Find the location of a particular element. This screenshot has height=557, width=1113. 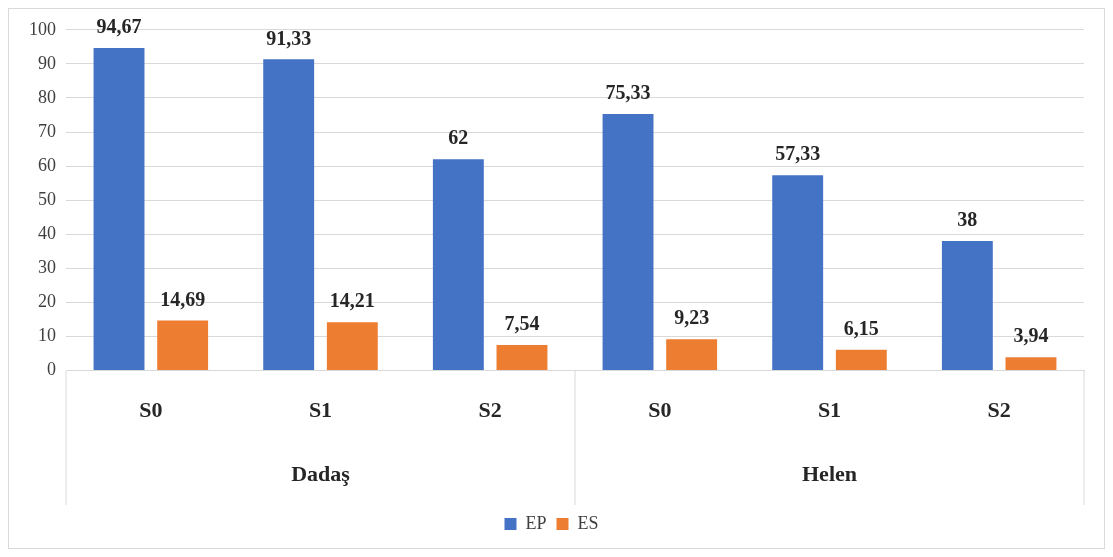

y-tick-label: 50 is located at coordinates (47, 198).